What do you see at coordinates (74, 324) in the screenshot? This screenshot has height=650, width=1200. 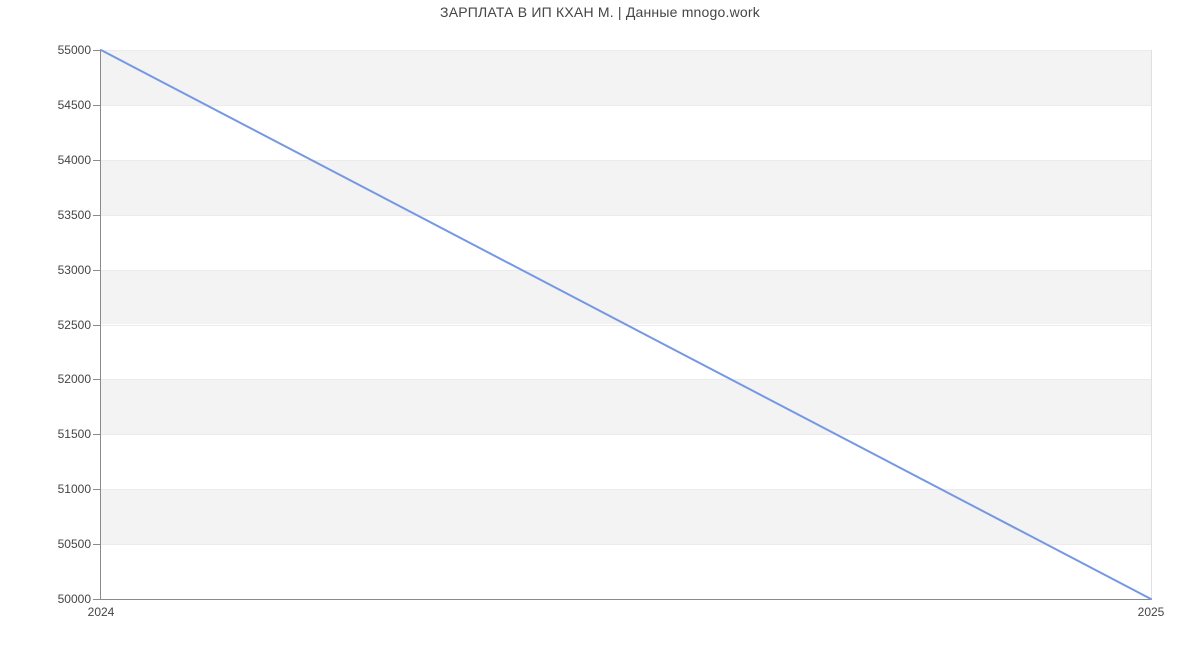 I see `y-tick-label: 52500` at bounding box center [74, 324].